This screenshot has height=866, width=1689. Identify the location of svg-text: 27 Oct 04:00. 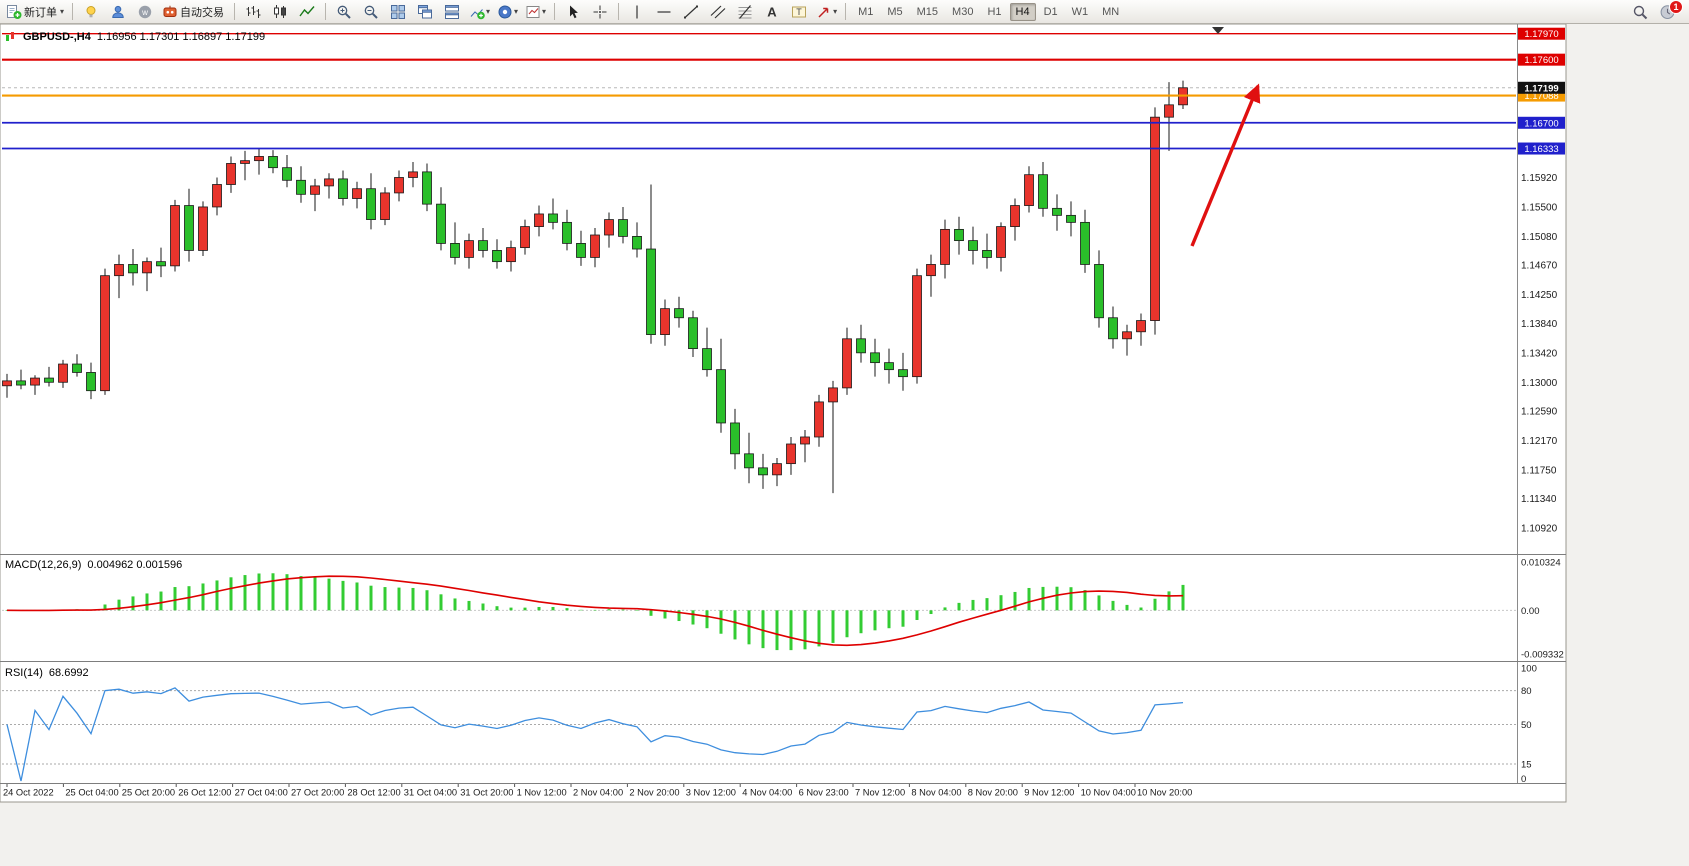
(261, 793).